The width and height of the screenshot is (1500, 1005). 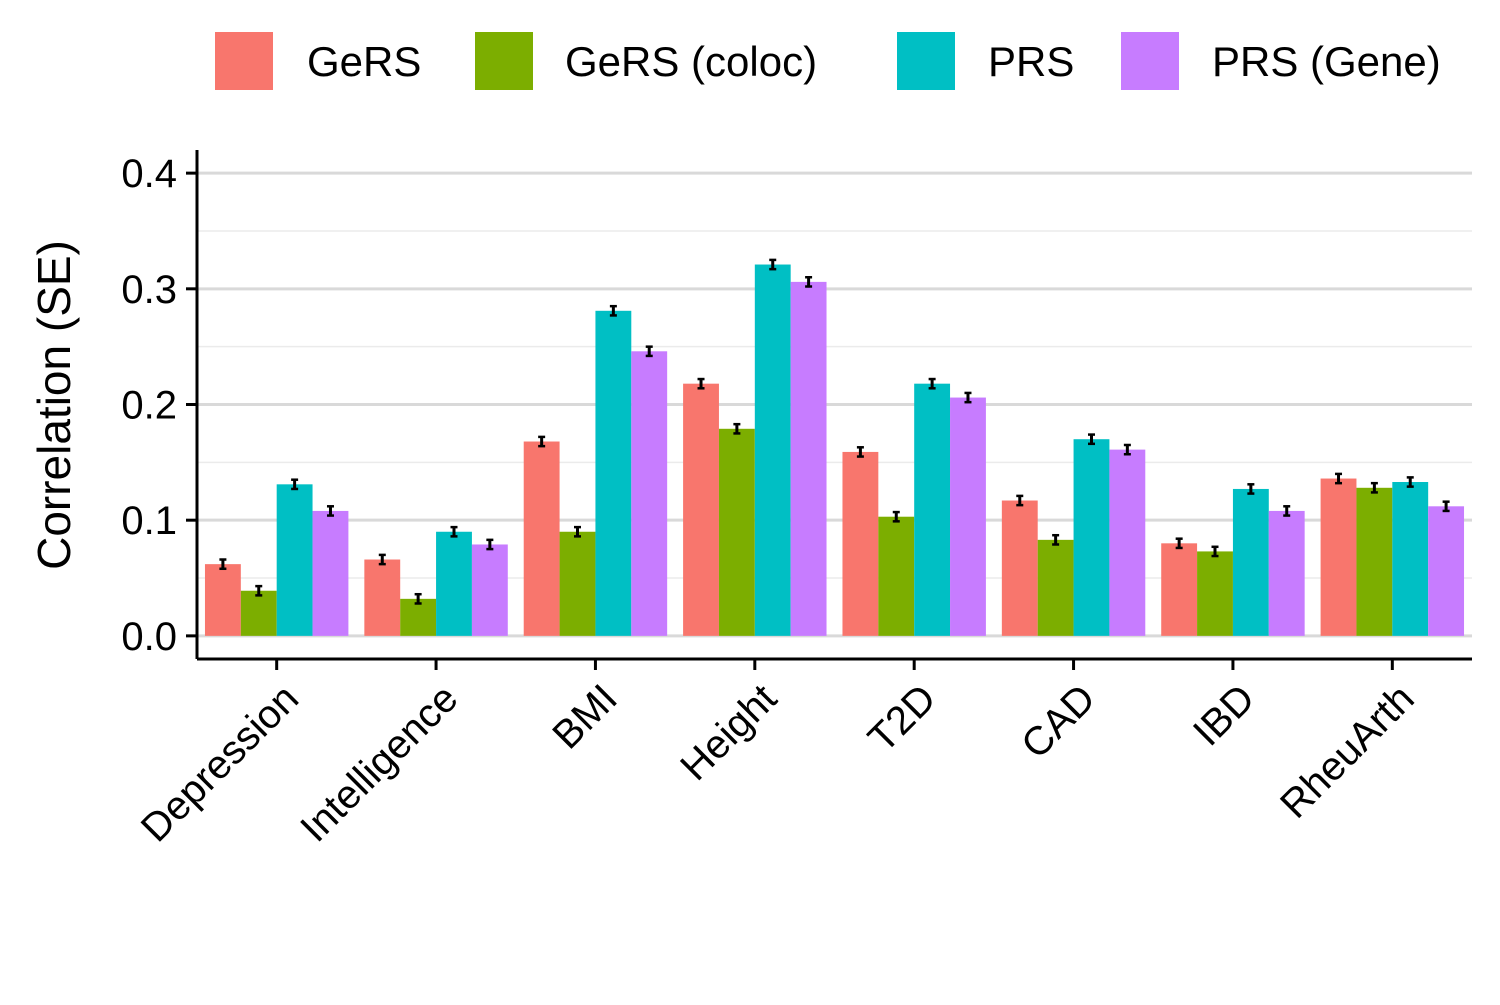 What do you see at coordinates (701, 509) in the screenshot?
I see `bar-gers-height` at bounding box center [701, 509].